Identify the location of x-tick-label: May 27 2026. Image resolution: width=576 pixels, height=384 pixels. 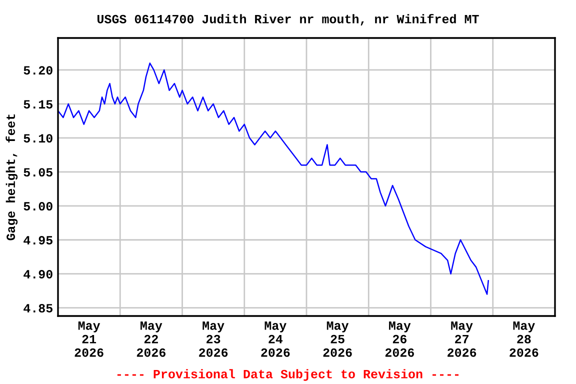
(462, 339).